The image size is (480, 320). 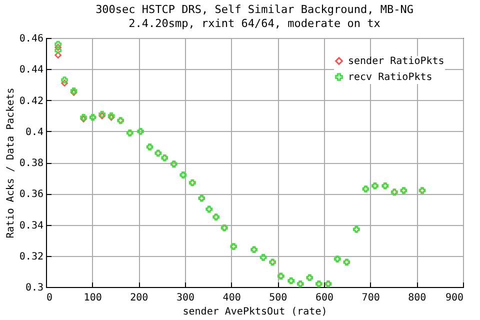 What do you see at coordinates (31, 163) in the screenshot?
I see `y-tick-label: 0.38` at bounding box center [31, 163].